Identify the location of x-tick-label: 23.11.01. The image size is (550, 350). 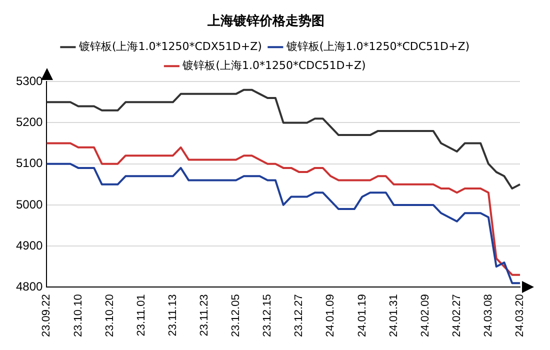
(141, 315).